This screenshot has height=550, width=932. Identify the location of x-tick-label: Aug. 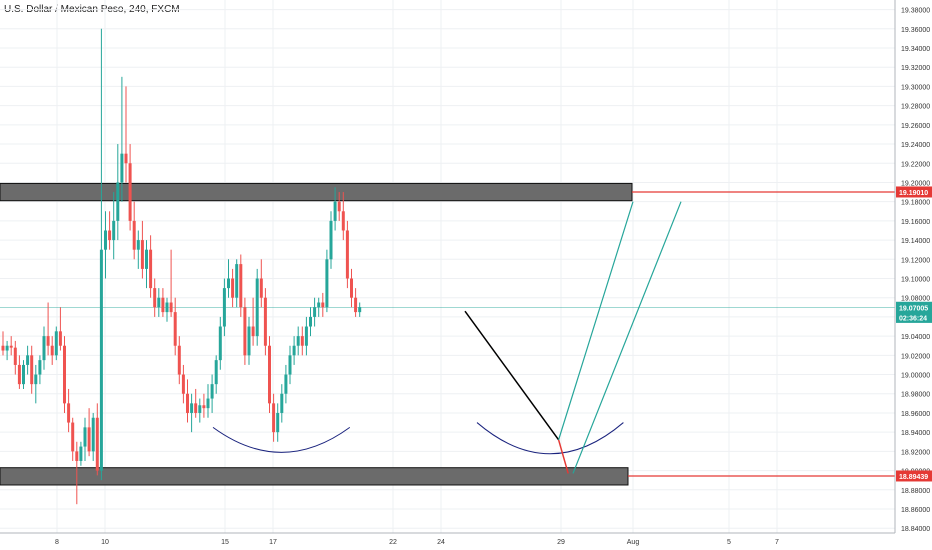
(633, 542).